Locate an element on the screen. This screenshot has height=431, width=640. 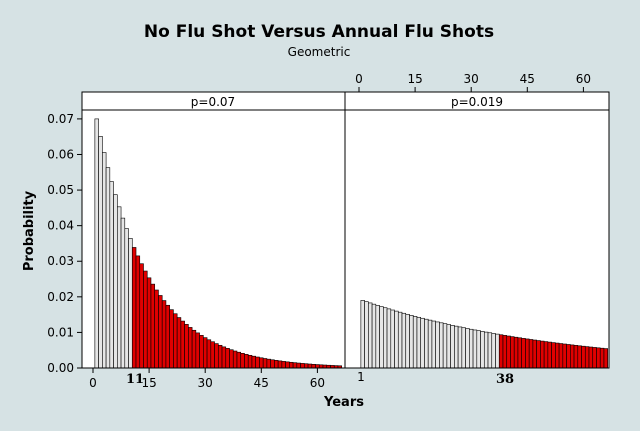
bar-p1-x22 is located at coordinates (441, 345).